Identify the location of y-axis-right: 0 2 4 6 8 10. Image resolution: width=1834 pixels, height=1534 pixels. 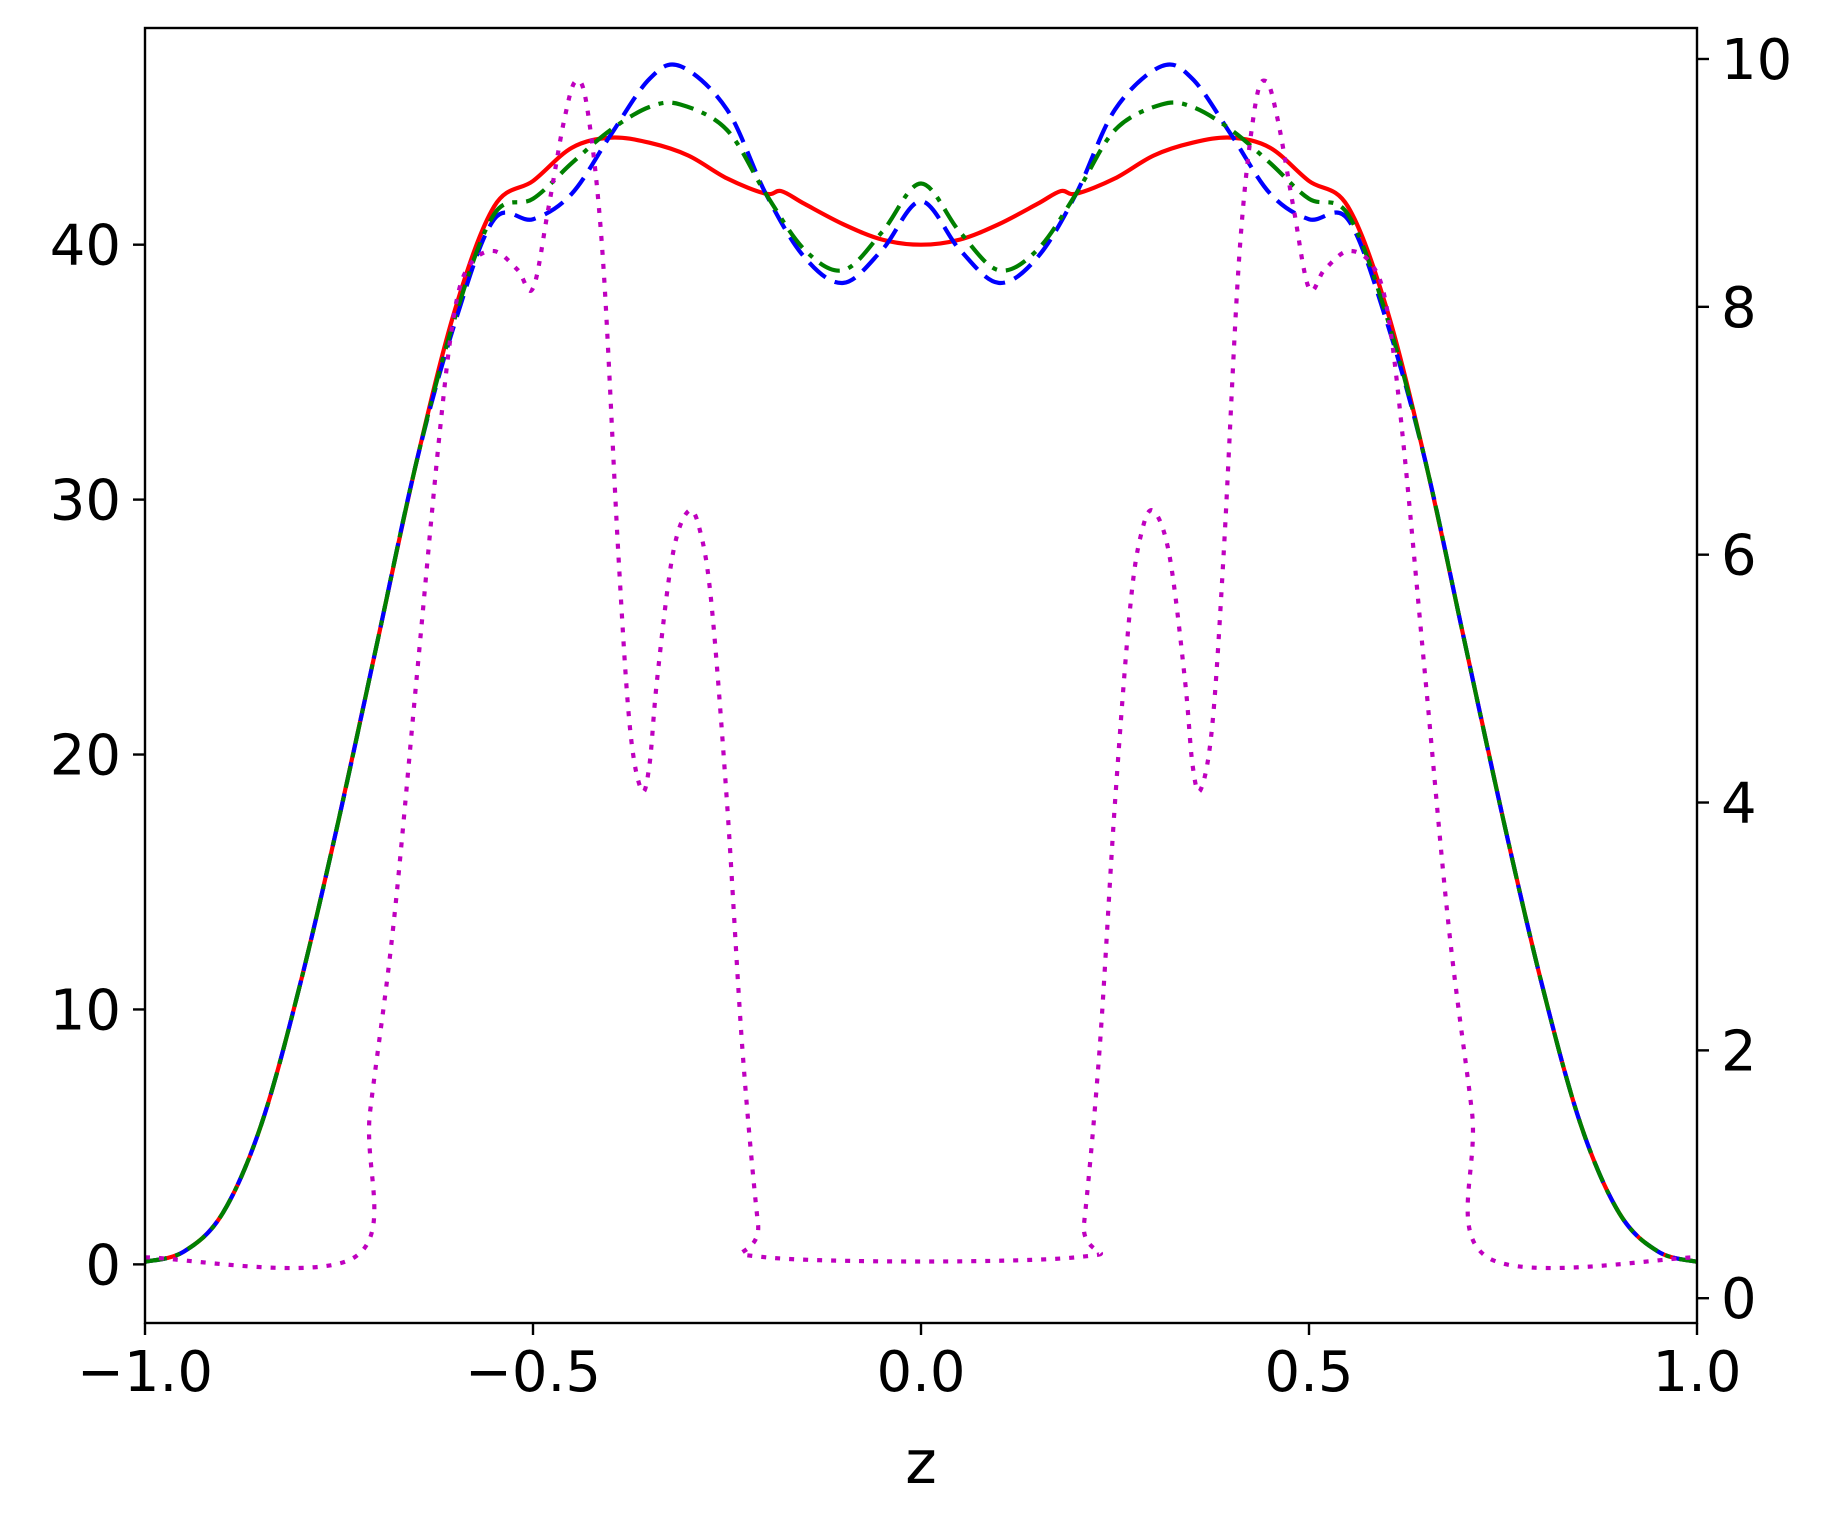
(1744, 680).